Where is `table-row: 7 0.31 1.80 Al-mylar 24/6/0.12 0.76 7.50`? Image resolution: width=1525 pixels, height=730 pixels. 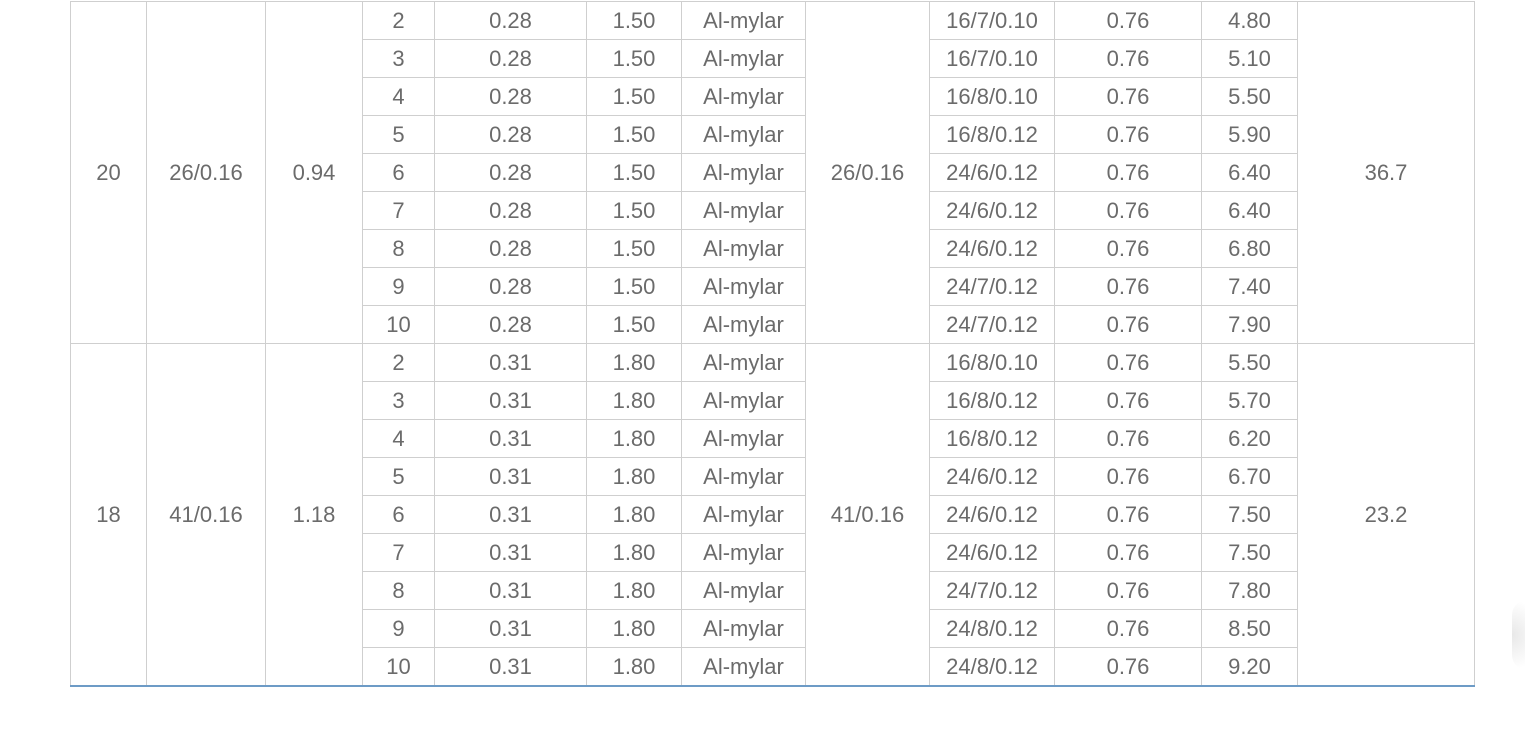 table-row: 7 0.31 1.80 Al-mylar 24/6/0.12 0.76 7.50 is located at coordinates (773, 552).